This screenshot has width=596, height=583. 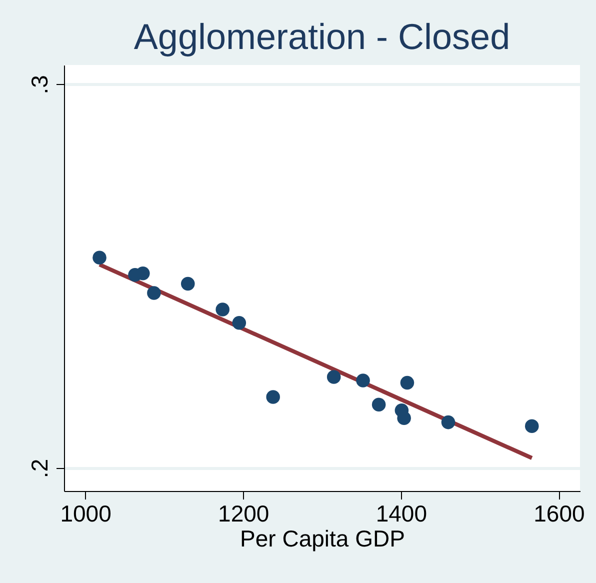 I want to click on x-tick-label: 1400, so click(x=401, y=513).